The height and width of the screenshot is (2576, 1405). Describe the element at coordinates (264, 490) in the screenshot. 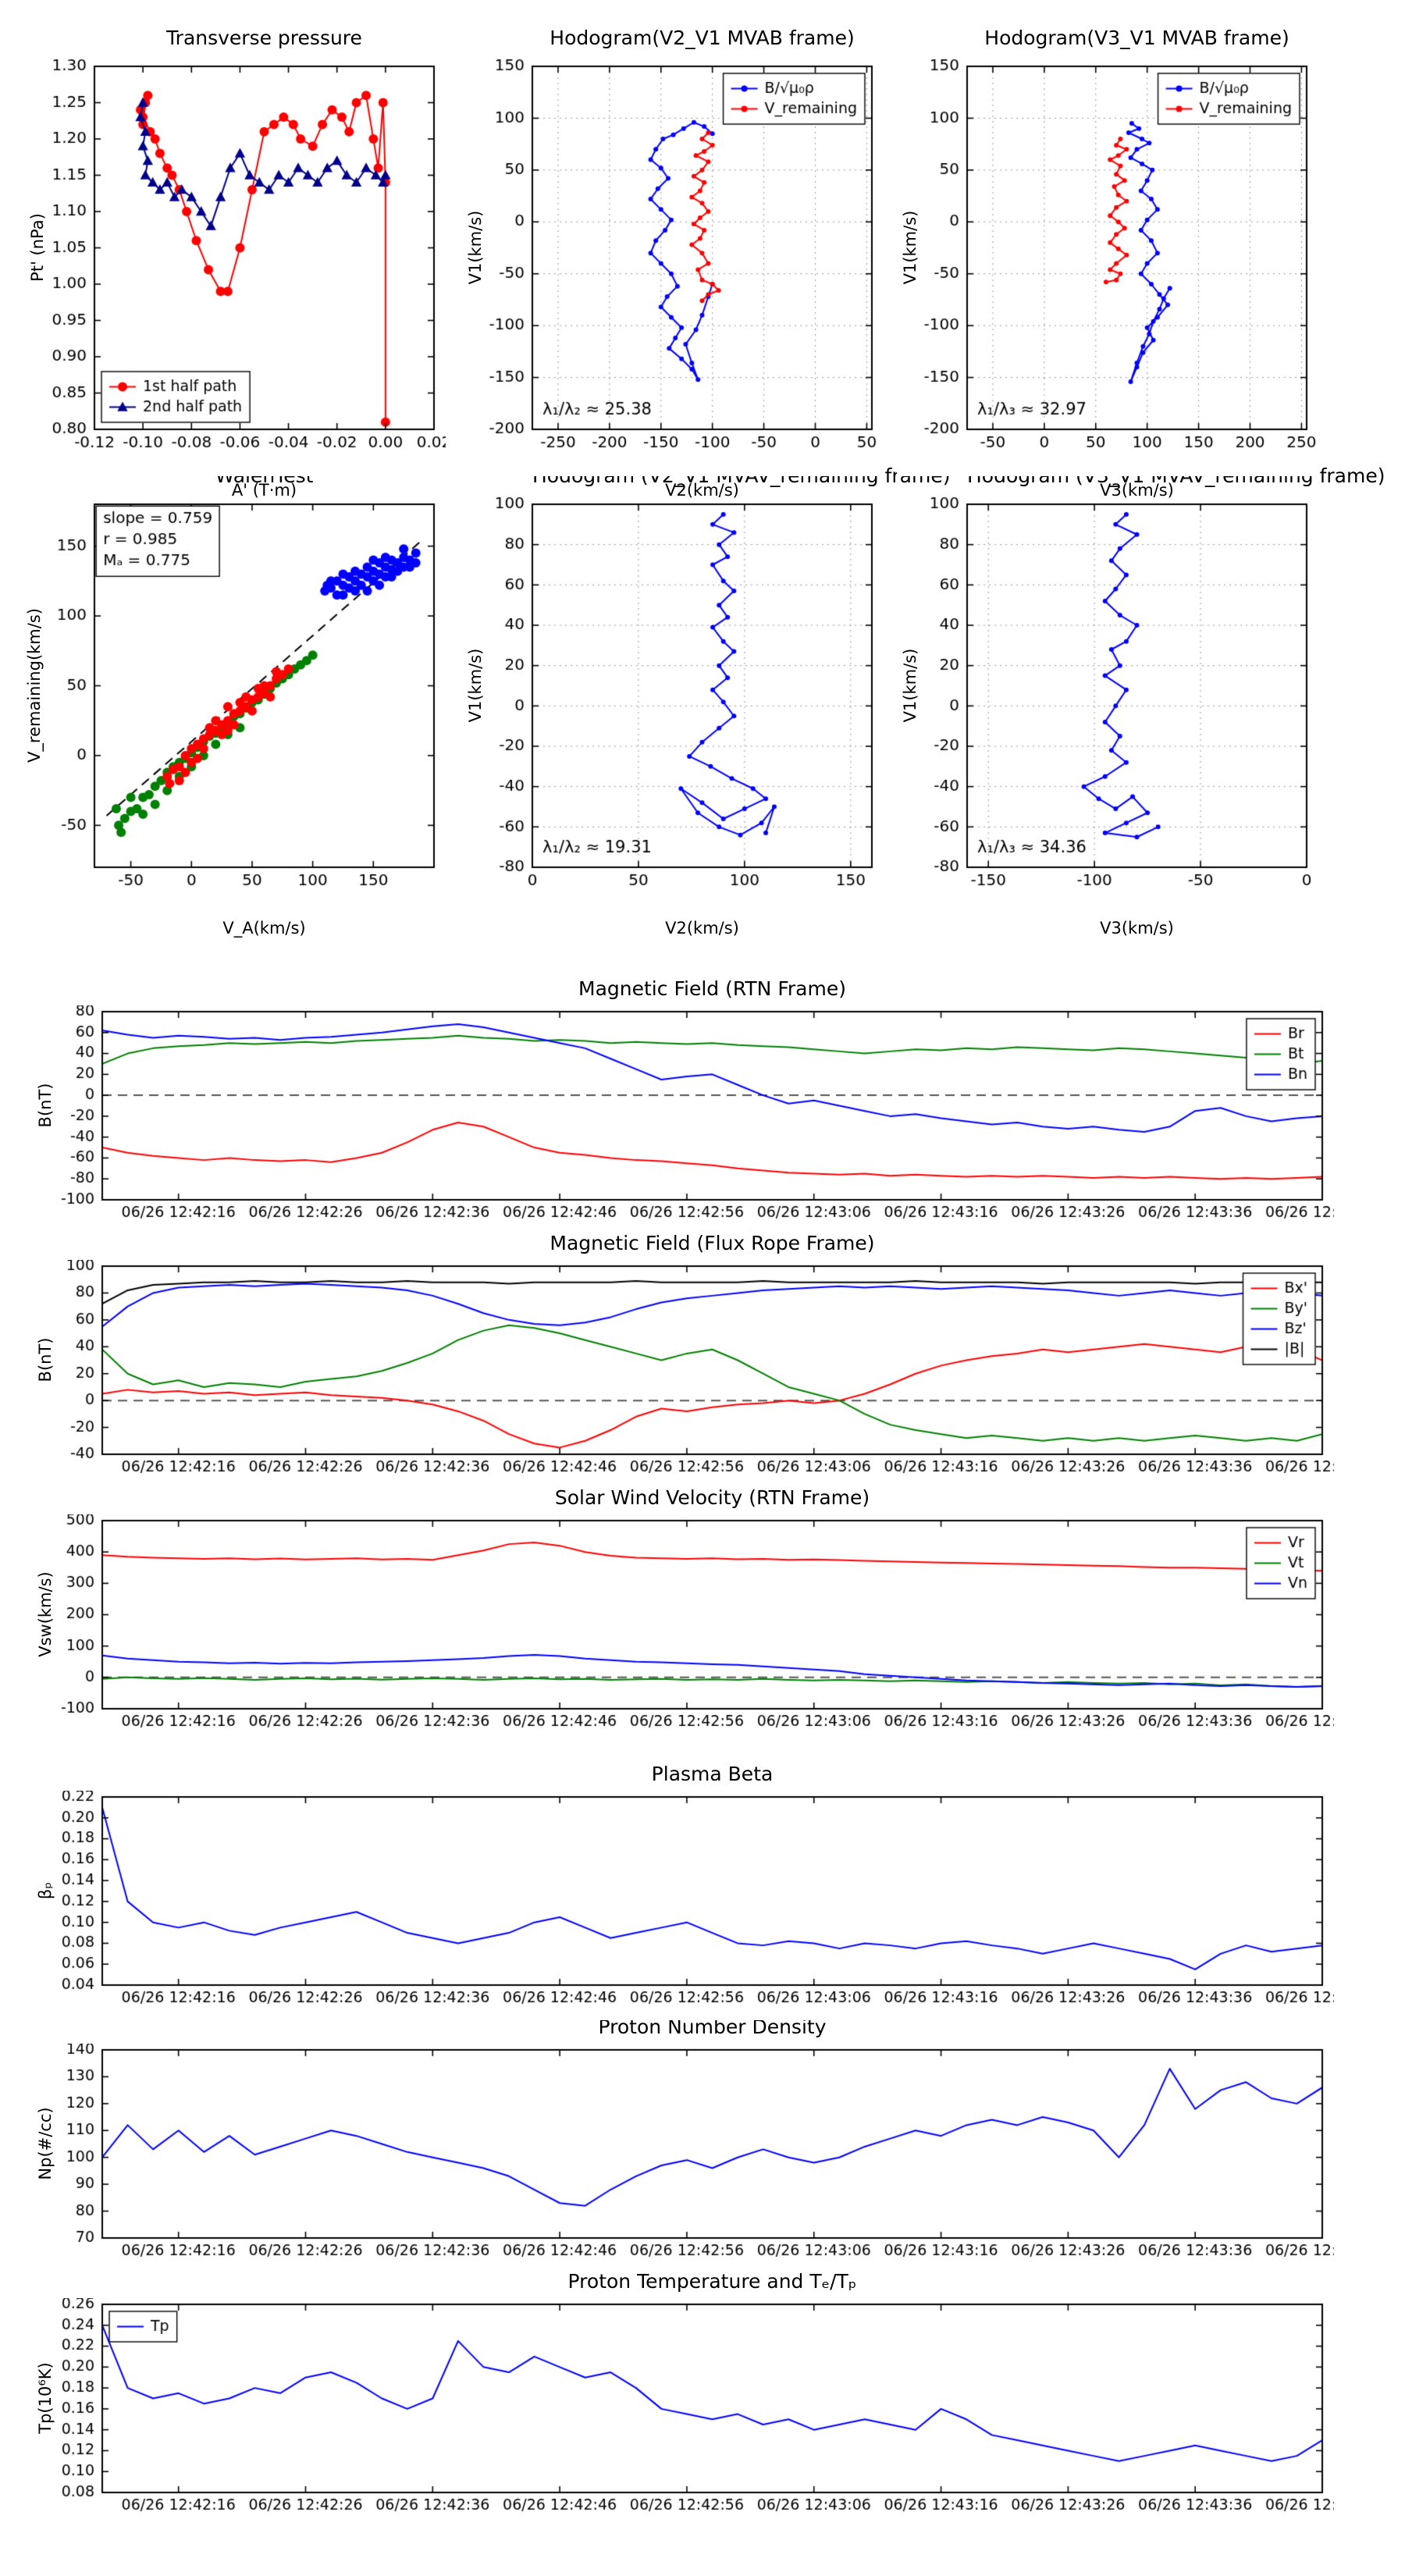

I see `xlabel-transverse-pressure: A' (T·m)` at that location.